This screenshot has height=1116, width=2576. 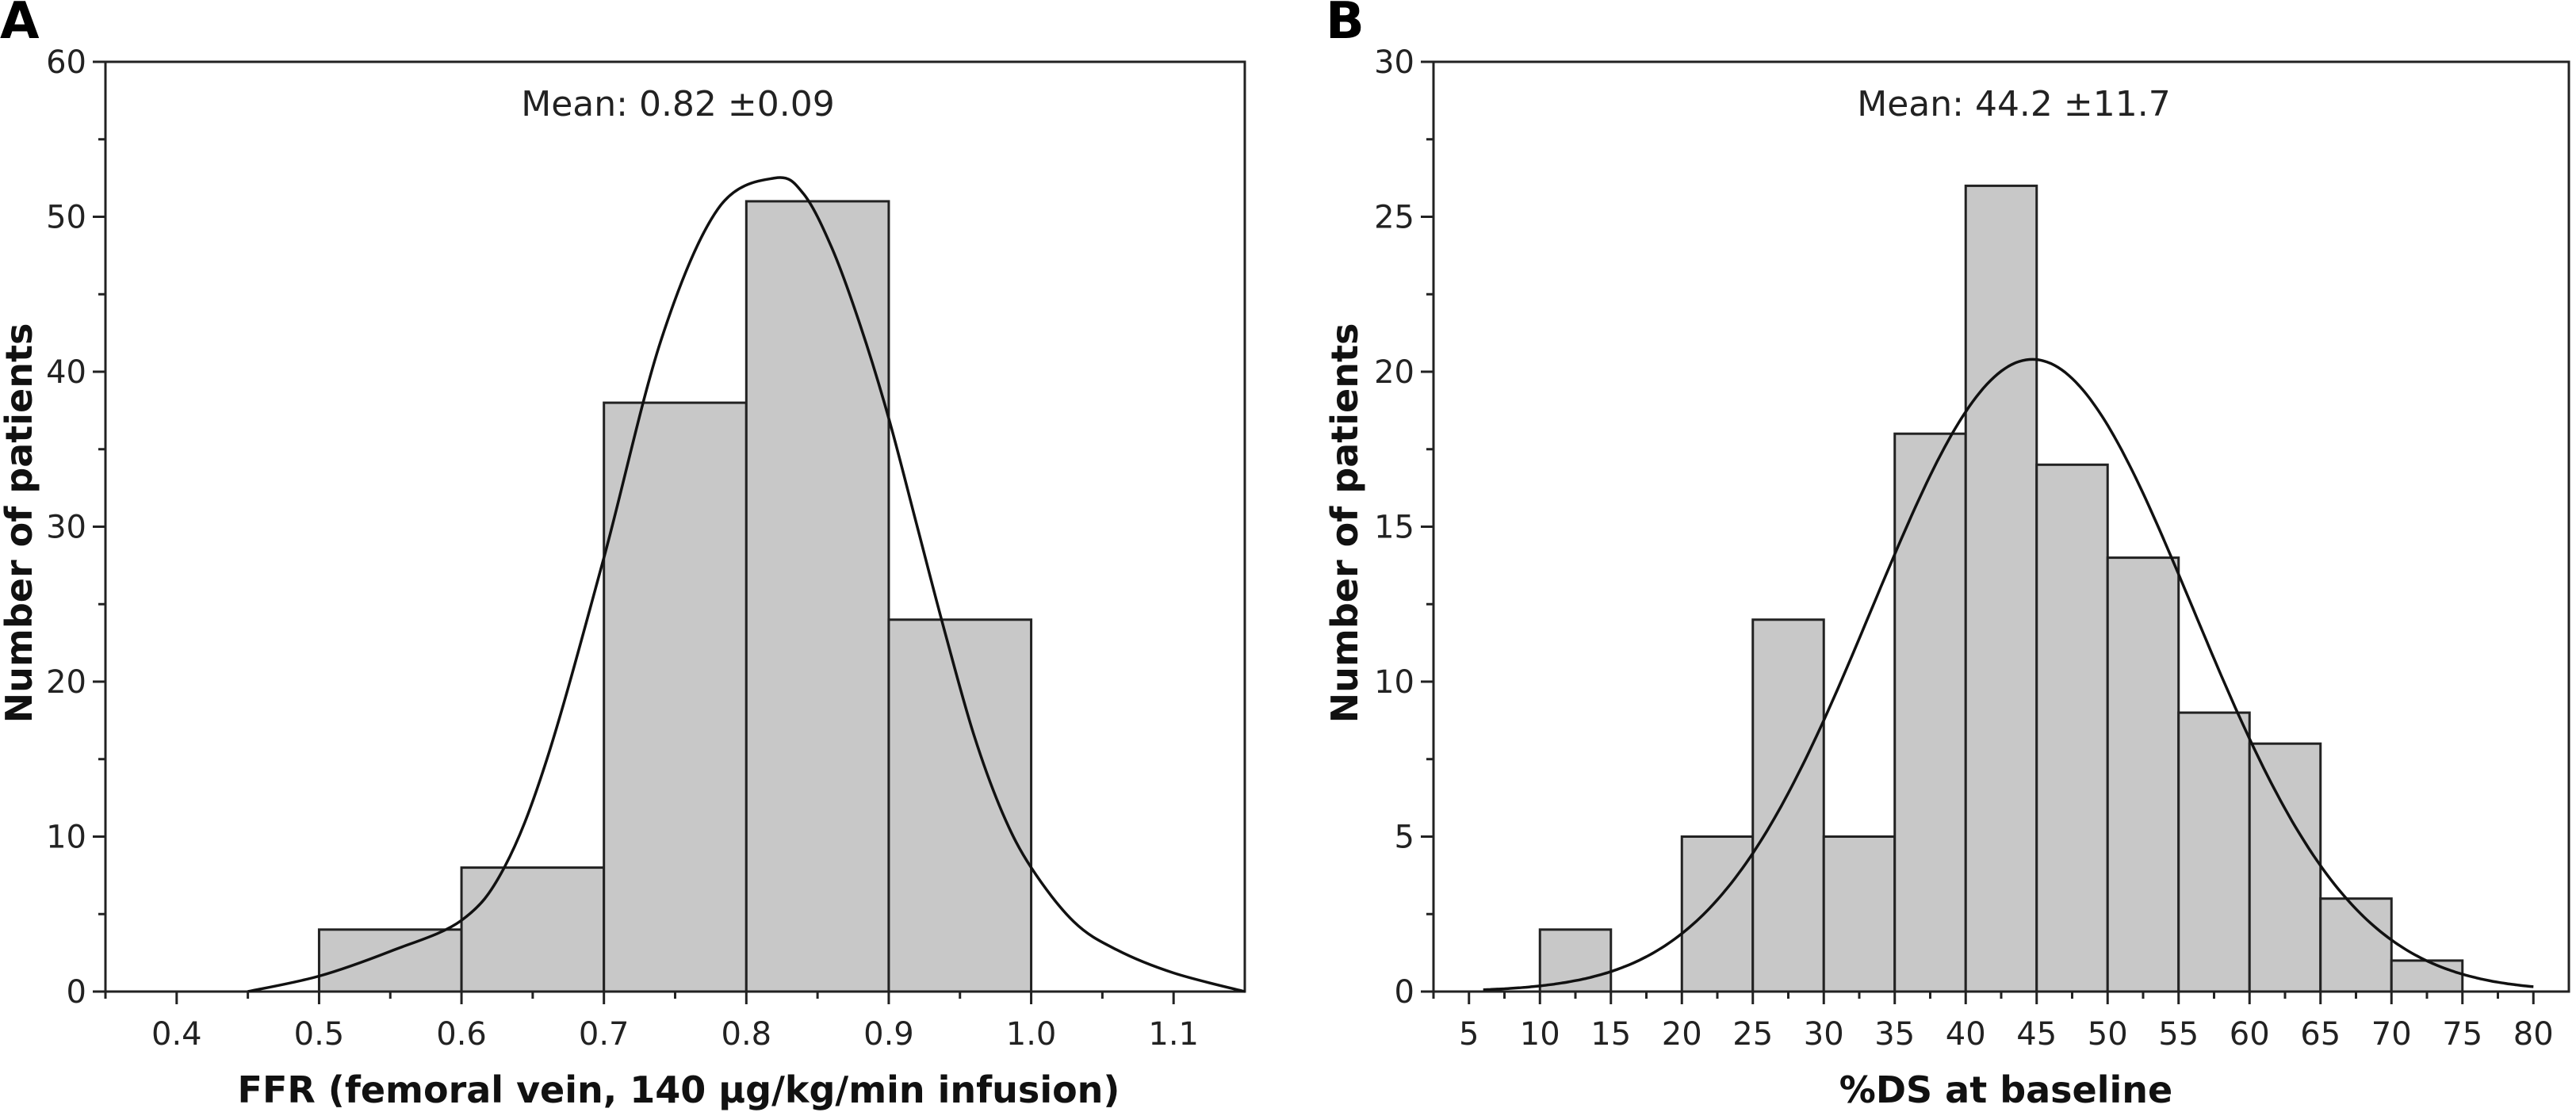 What do you see at coordinates (66, 528) in the screenshot?
I see `panel-a-y-tick-label-3: 30` at bounding box center [66, 528].